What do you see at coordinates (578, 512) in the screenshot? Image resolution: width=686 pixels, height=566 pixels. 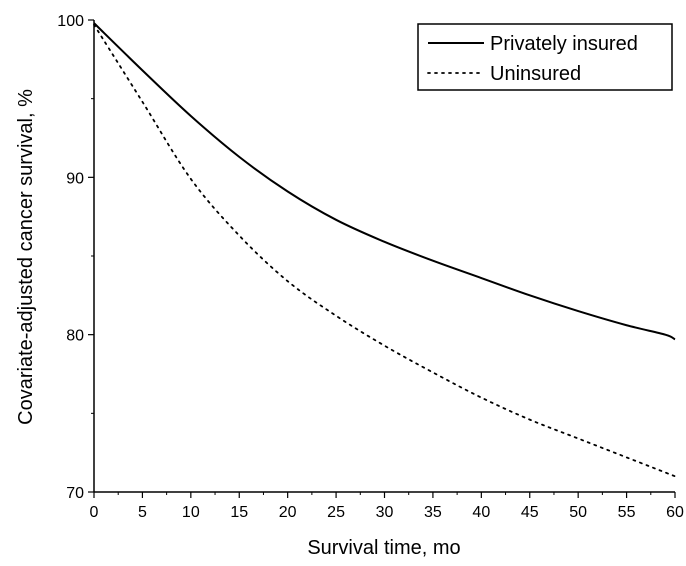 I see `x-tick-label: 50` at bounding box center [578, 512].